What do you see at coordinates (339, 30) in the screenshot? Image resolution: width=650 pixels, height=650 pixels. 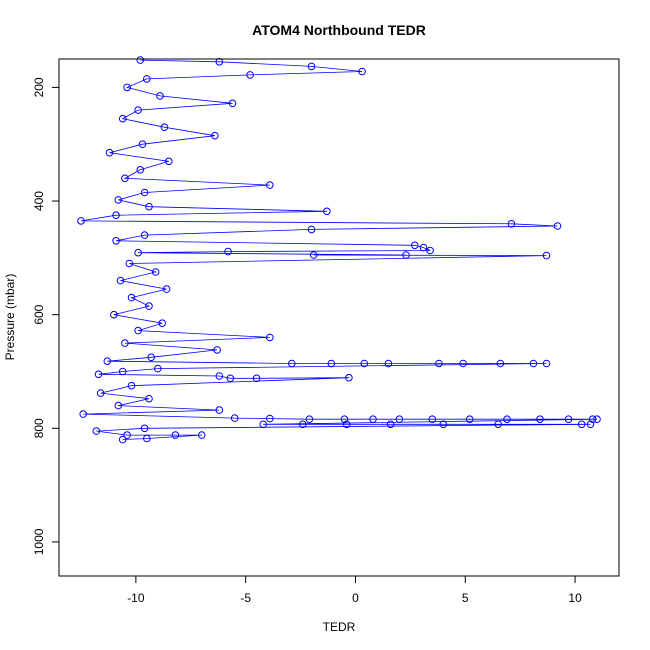 I see `chart-title: ATOM4 Northbound TEDR` at bounding box center [339, 30].